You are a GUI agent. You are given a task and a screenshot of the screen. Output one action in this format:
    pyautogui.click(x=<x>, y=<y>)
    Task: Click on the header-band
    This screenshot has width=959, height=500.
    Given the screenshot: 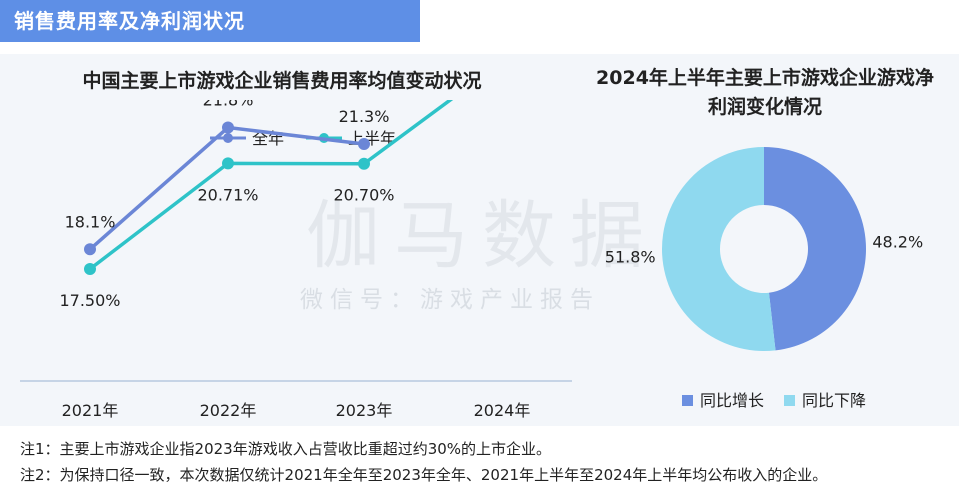 What is the action you would take?
    pyautogui.click(x=210, y=21)
    